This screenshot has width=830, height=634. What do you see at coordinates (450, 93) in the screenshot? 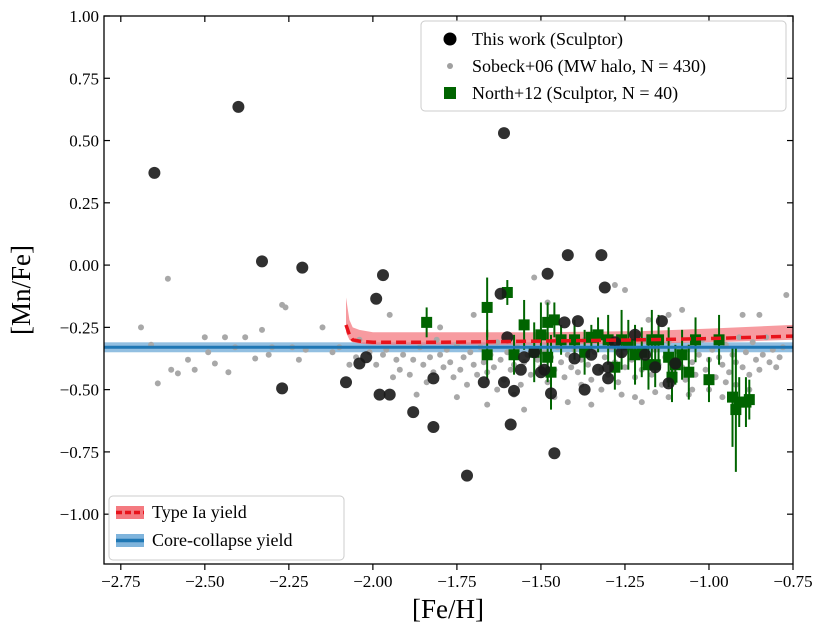
I see `legend-north-marker` at bounding box center [450, 93].